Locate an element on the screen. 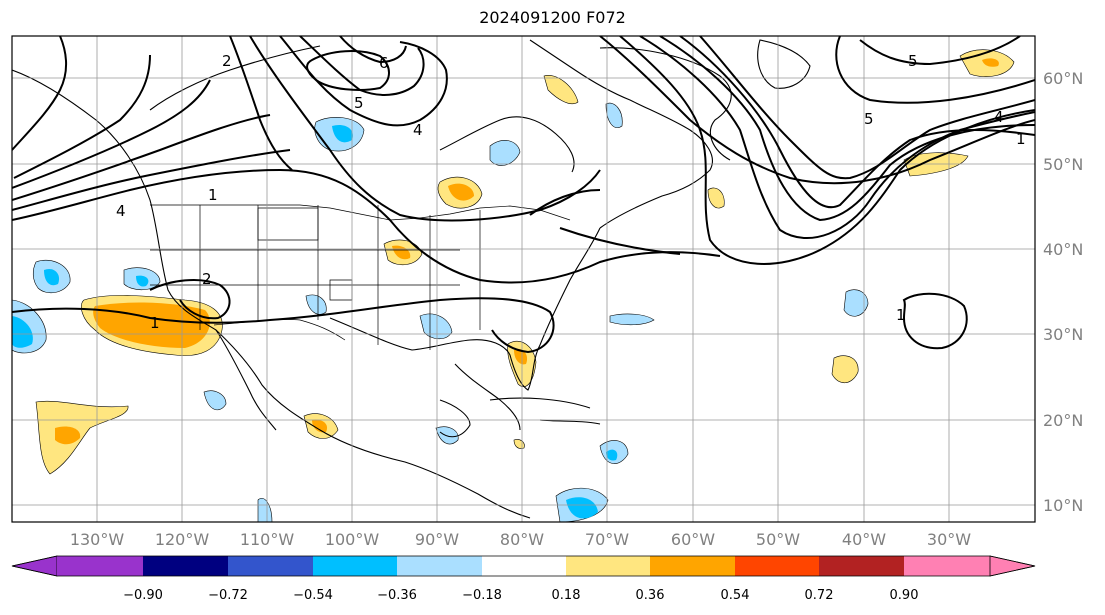 The width and height of the screenshot is (1105, 615). anomaly-patch-canada-cold-core is located at coordinates (342, 133).